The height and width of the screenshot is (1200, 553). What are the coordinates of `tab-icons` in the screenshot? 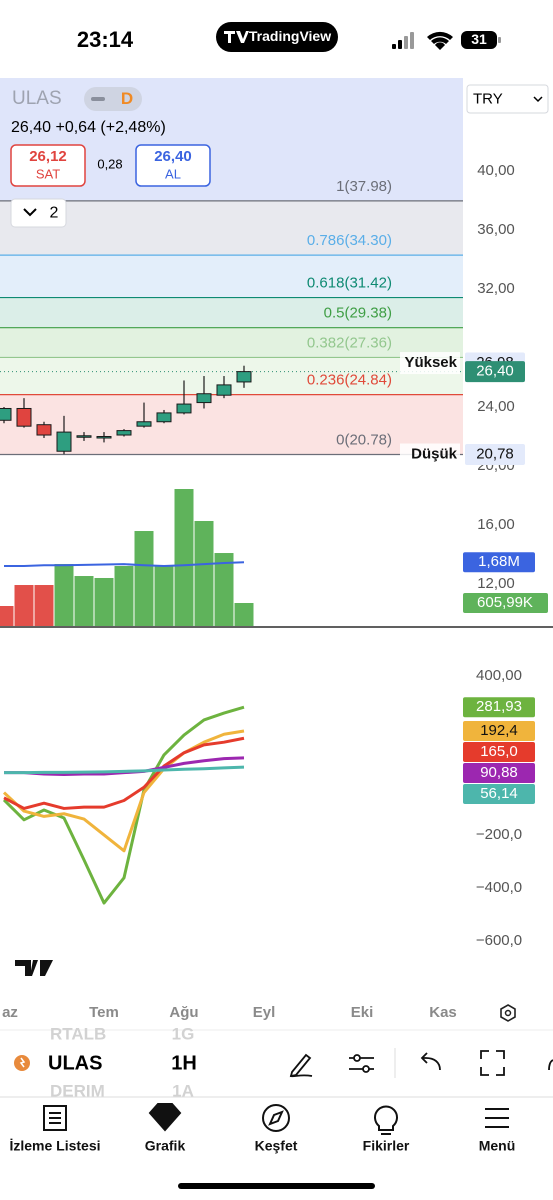 It's located at (276, 1119).